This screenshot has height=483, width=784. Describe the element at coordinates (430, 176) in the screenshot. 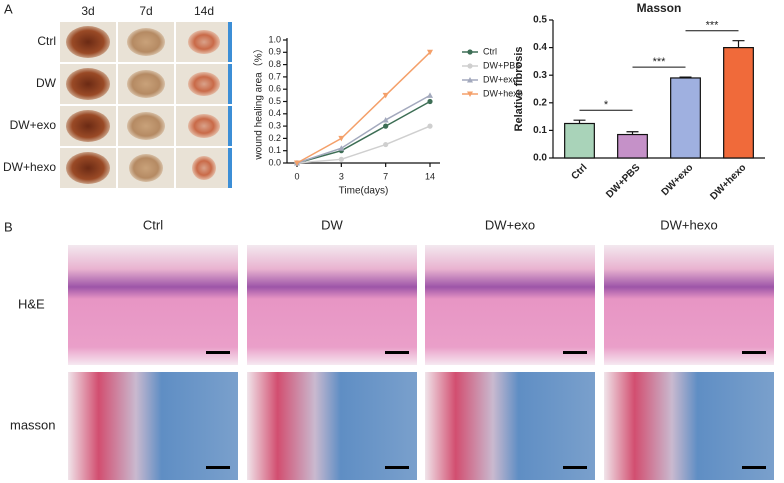

I see `x-tick-label: 14` at that location.